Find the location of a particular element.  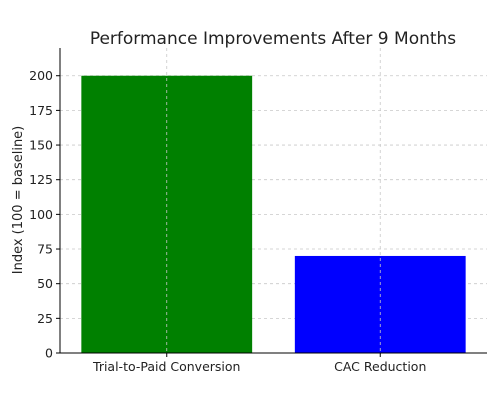

y-ticks: 0 25 50 75 100 125 150 175 200 is located at coordinates (44, 214).